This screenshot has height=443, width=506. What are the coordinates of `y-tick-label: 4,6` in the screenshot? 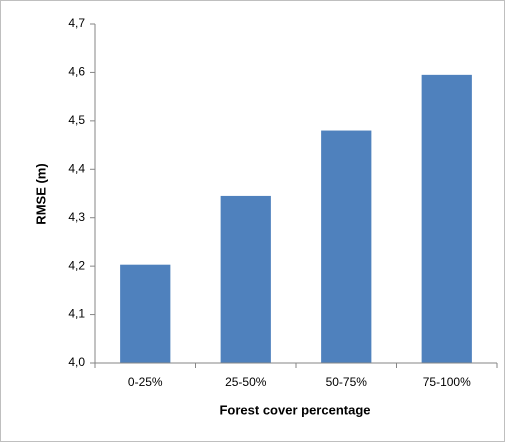 It's located at (76, 72).